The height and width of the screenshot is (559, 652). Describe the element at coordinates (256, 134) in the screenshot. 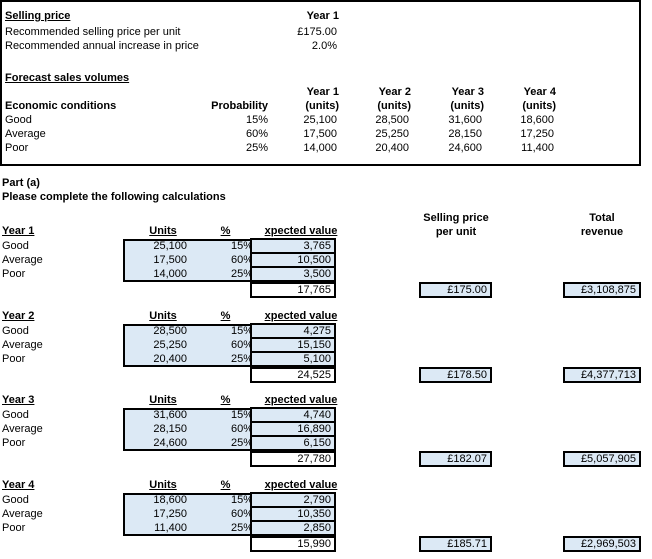

I see `forecast-probability: 60%` at that location.